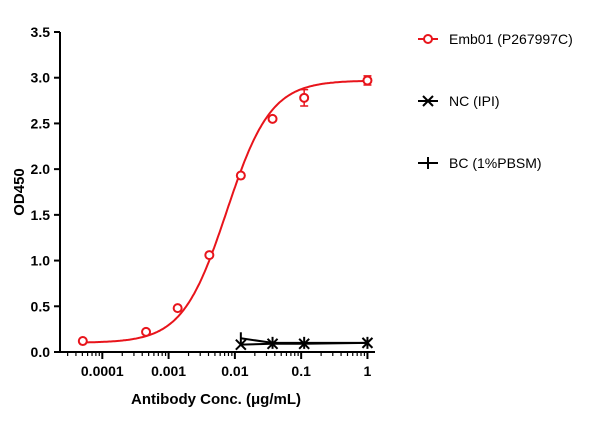  What do you see at coordinates (41, 352) in the screenshot?
I see `y-tick-label: 0.0` at bounding box center [41, 352].